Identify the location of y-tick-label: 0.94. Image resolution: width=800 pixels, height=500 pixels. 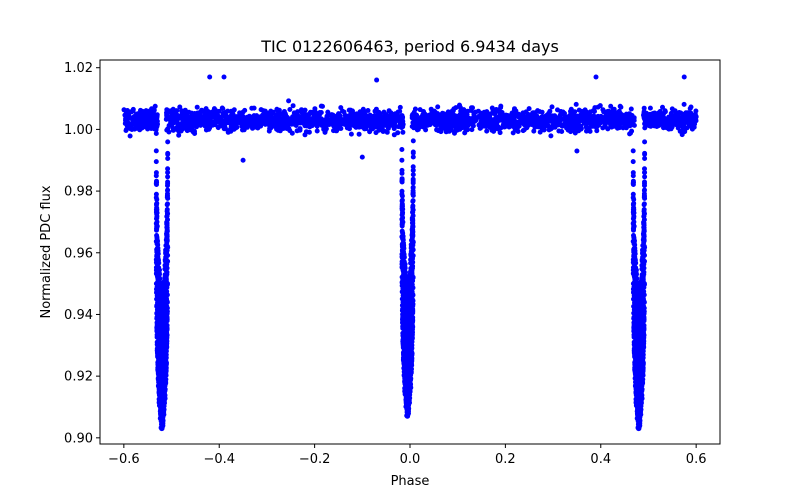
(78, 315).